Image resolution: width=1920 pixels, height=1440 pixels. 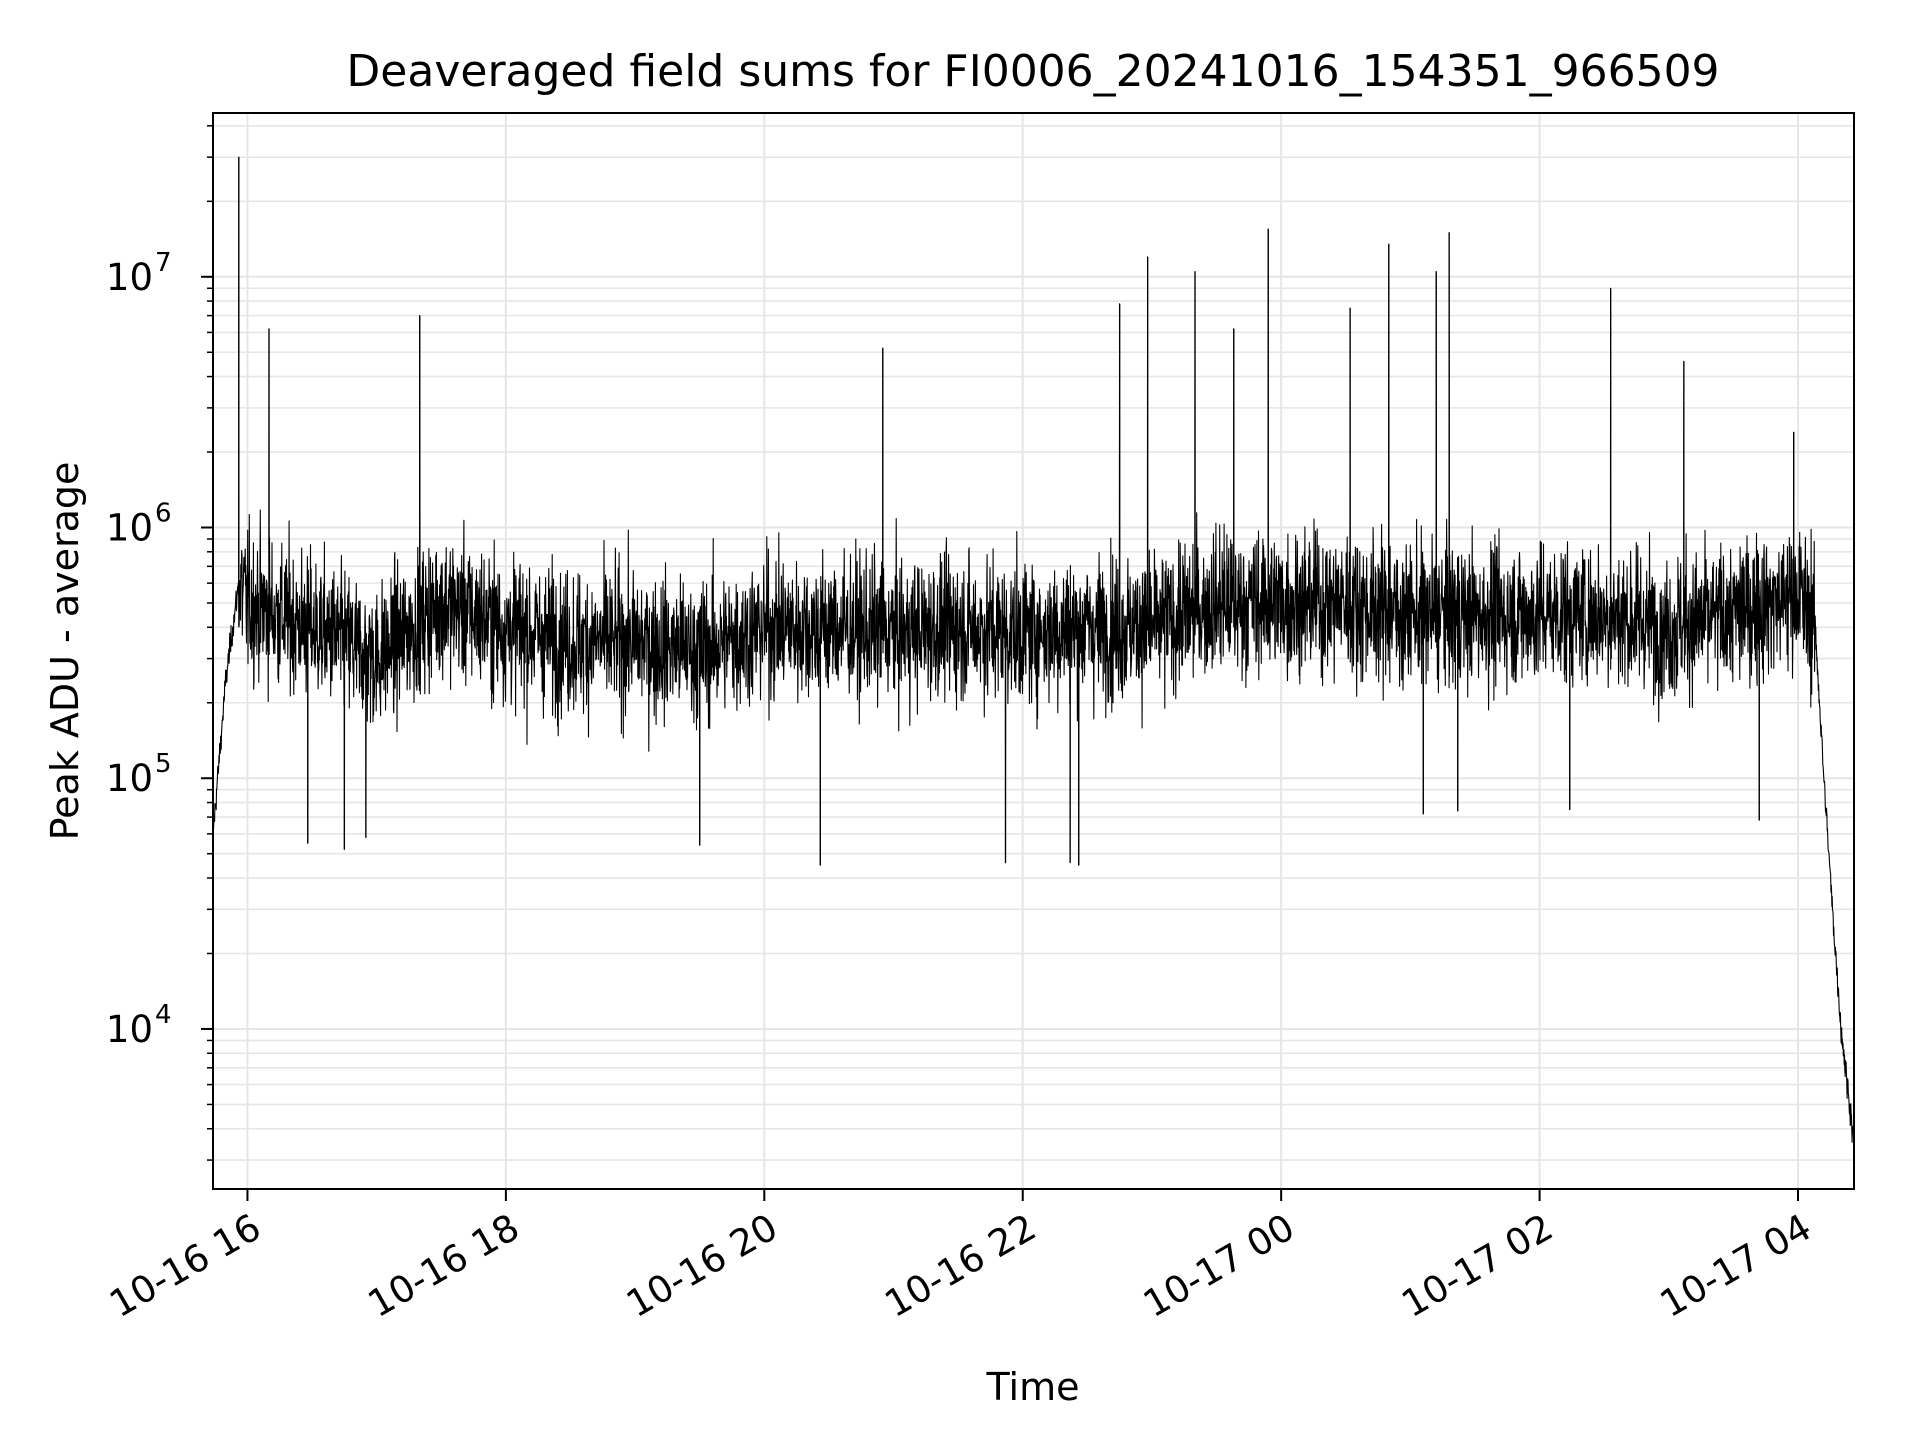 What do you see at coordinates (65, 651) in the screenshot?
I see `y-axis-label: Peak ADU - average` at bounding box center [65, 651].